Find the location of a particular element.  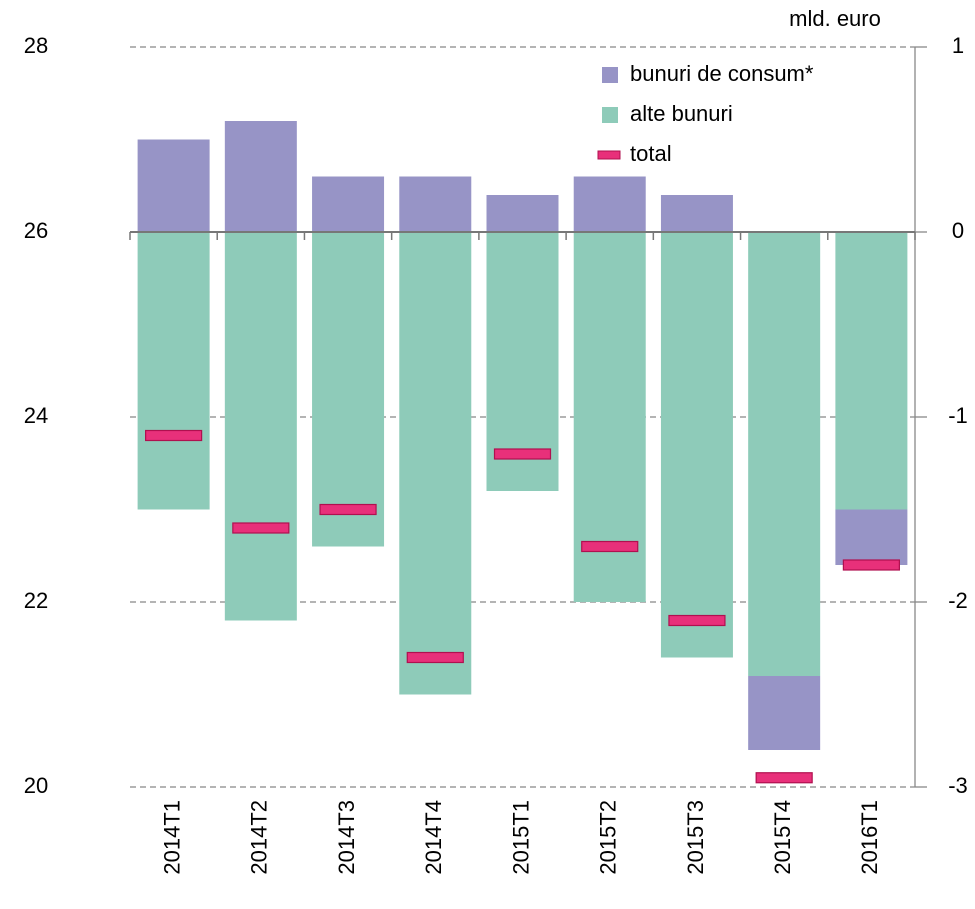

legend-label: alte bunuri is located at coordinates (681, 113).